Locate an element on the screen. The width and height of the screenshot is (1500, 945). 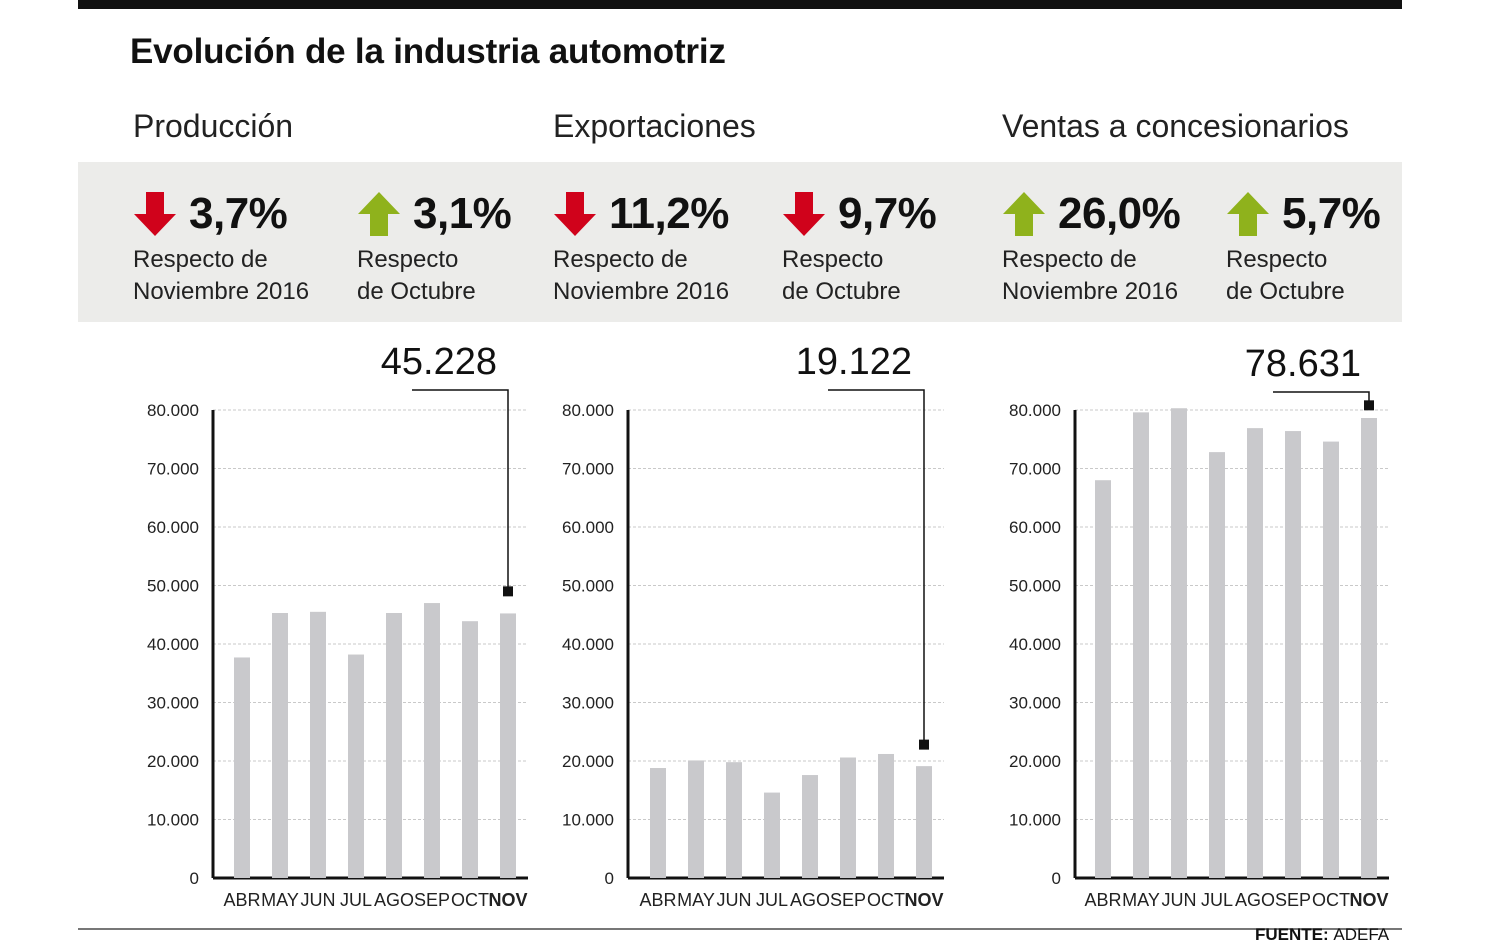
stats-band is located at coordinates (740, 242).